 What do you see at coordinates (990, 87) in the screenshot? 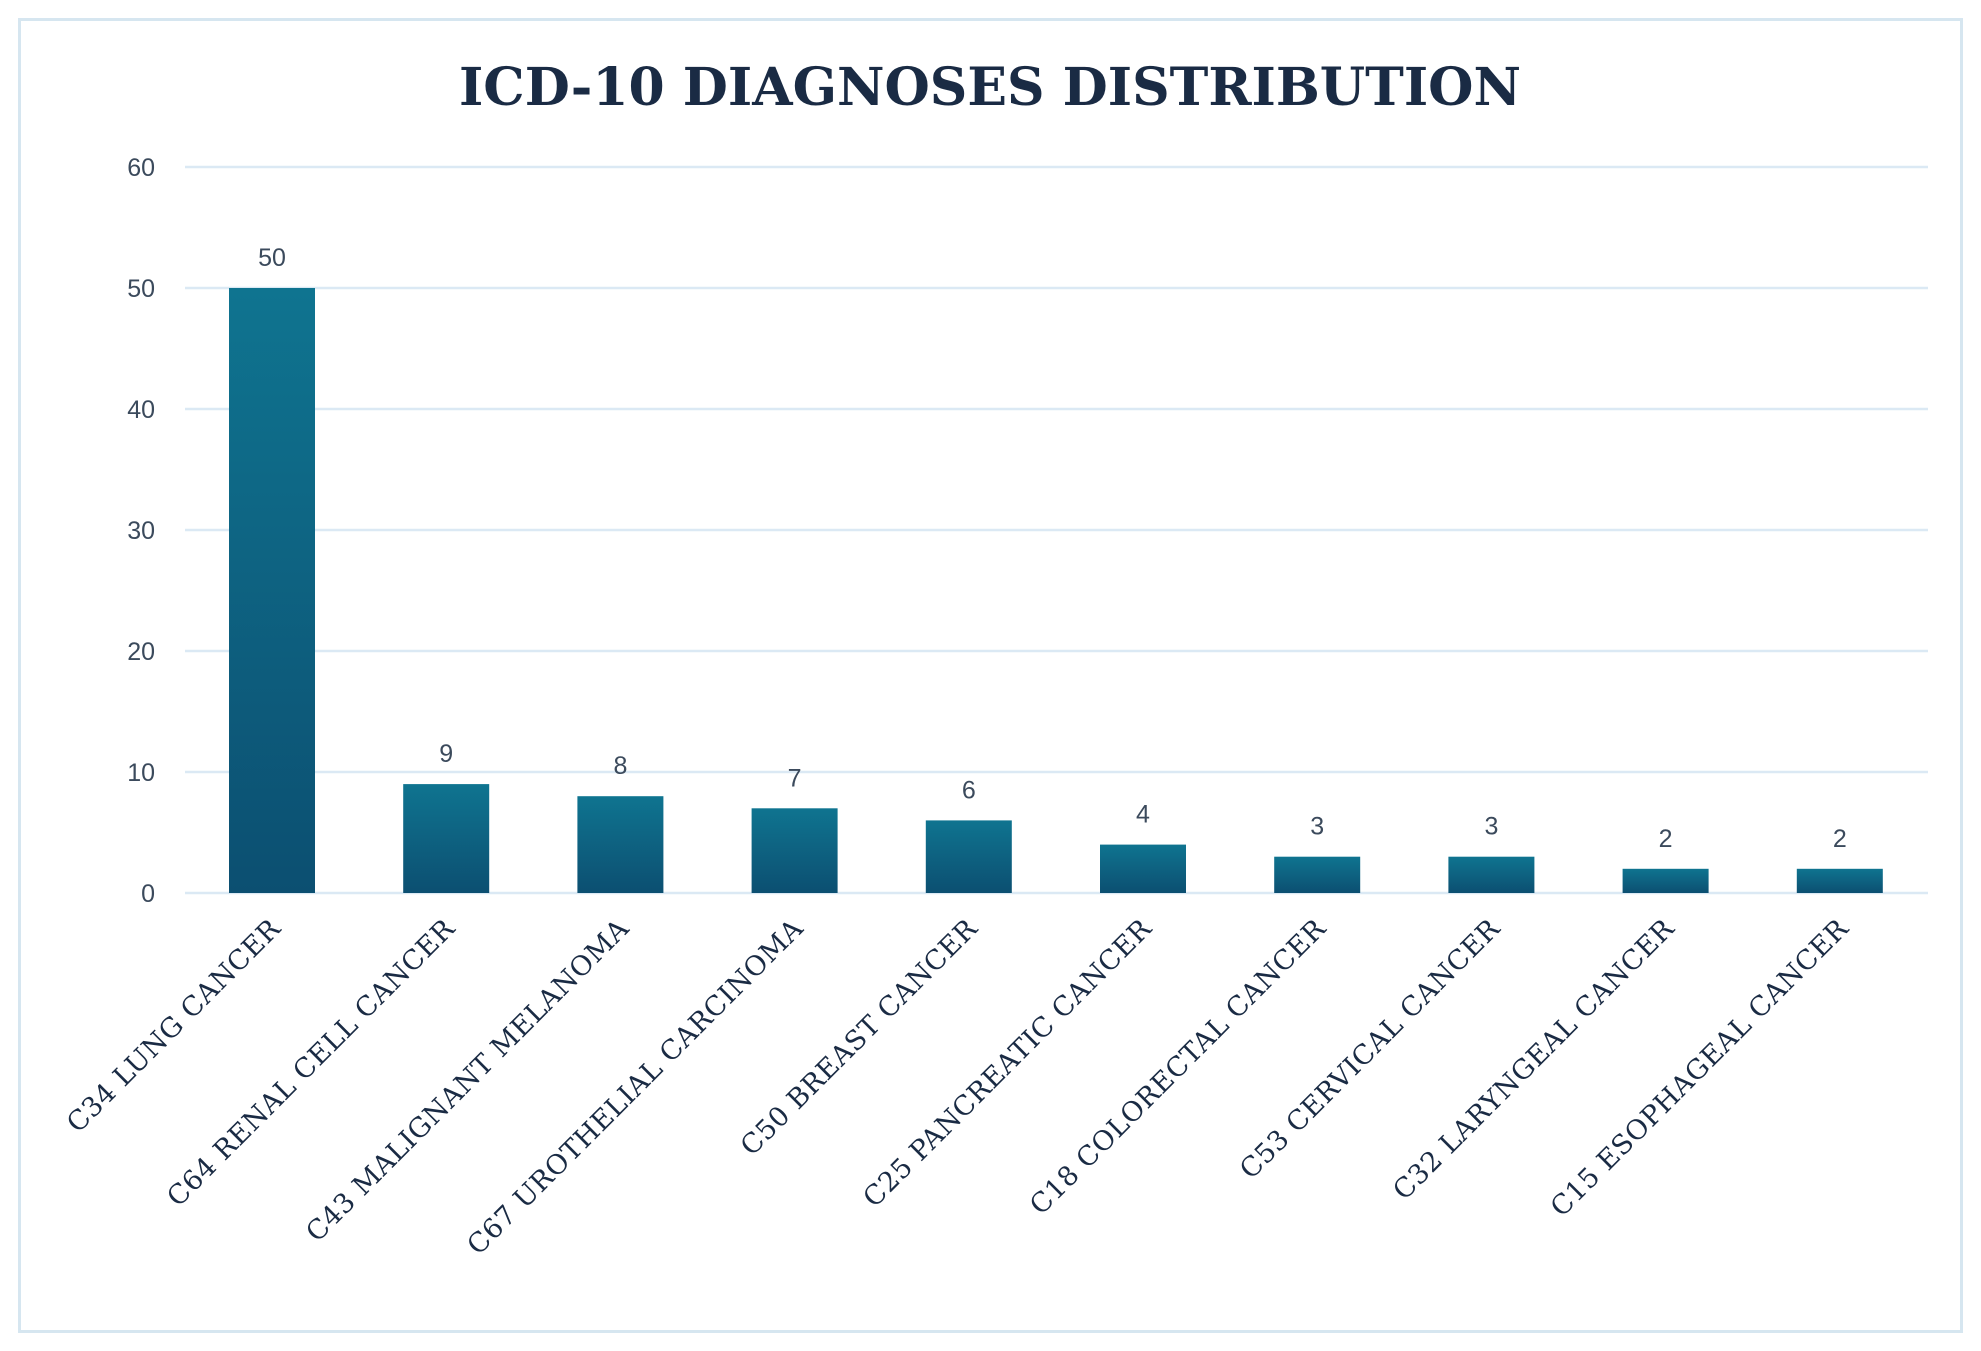
I see `chart-title: ICD-10 DIAGNOSES DISTRIBUTION` at bounding box center [990, 87].